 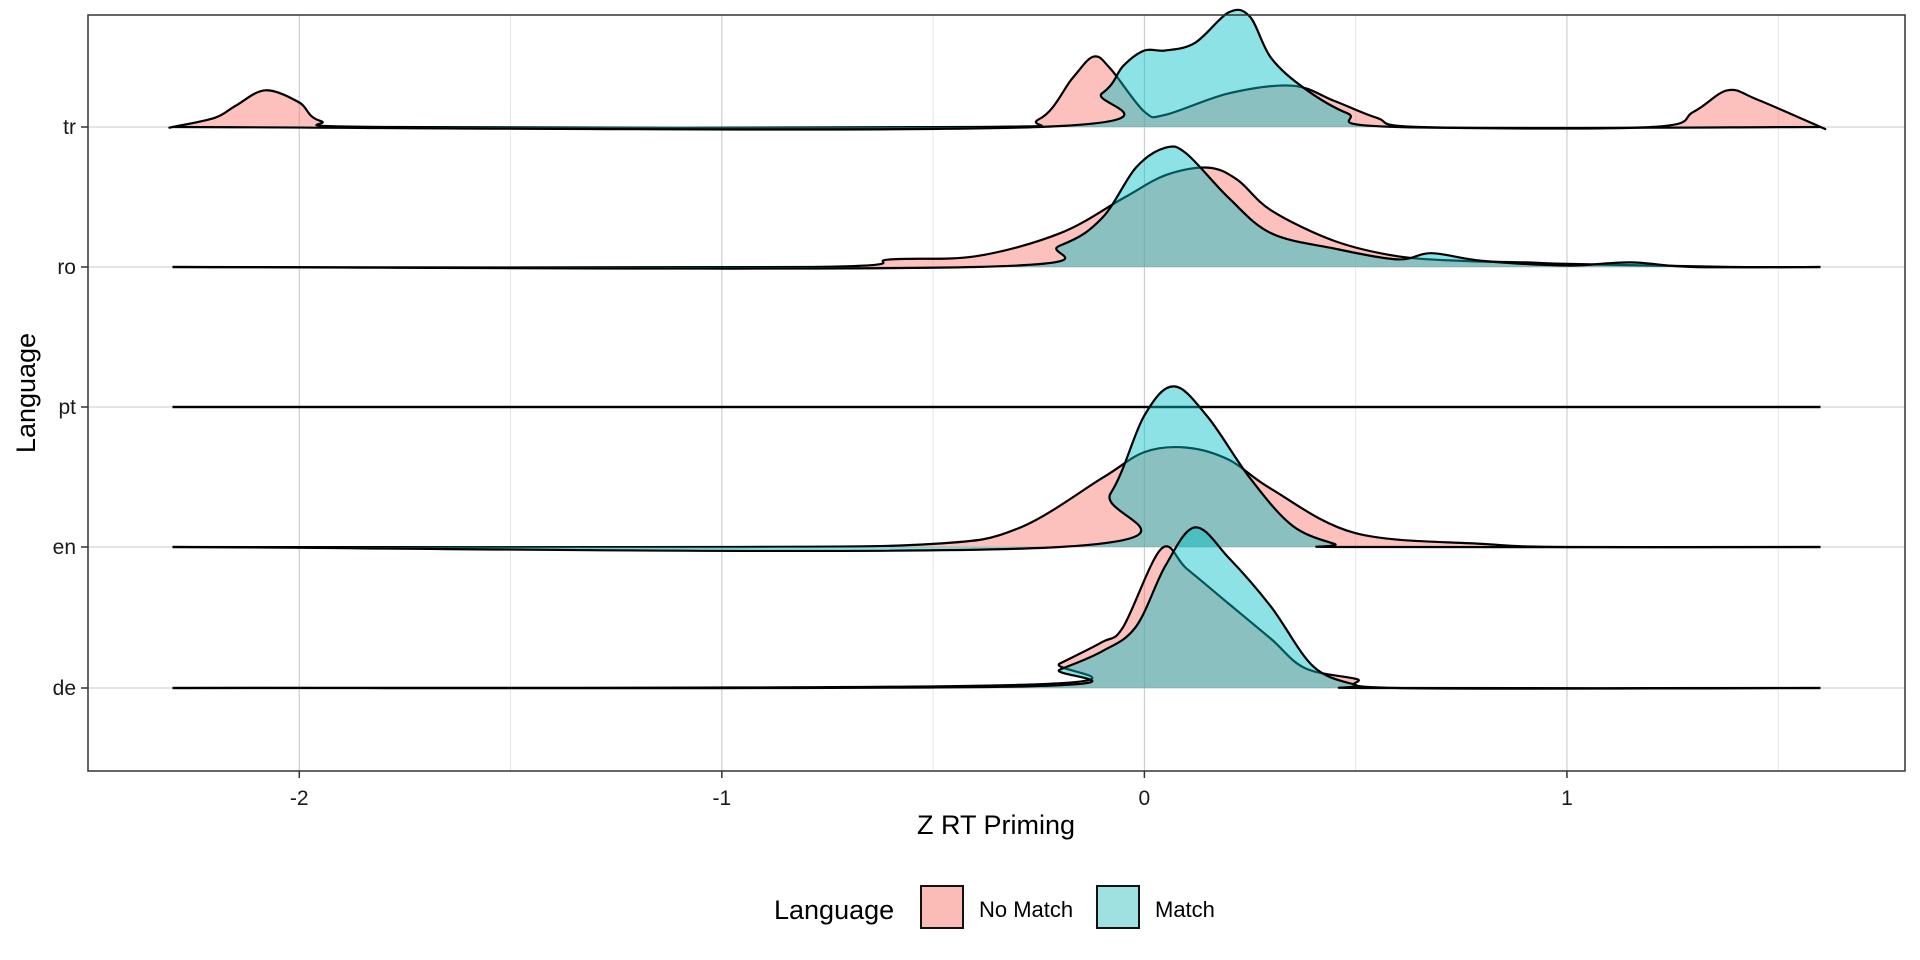 I want to click on legend-key-no-match, so click(x=942, y=907).